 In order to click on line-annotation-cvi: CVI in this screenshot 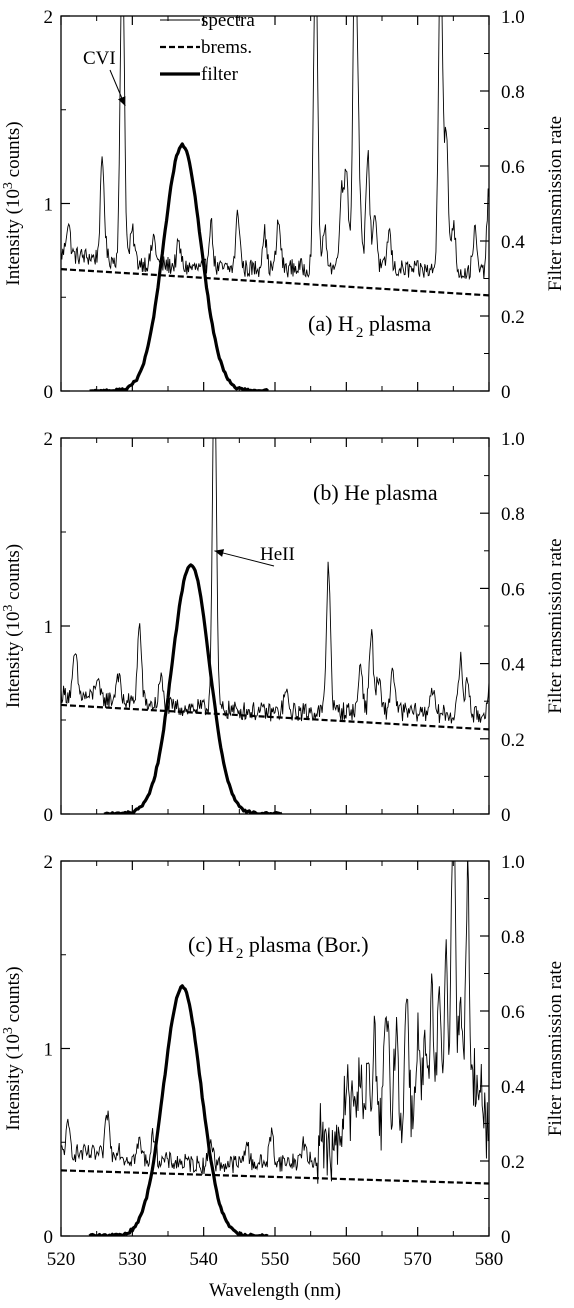, I will do `click(99, 58)`.